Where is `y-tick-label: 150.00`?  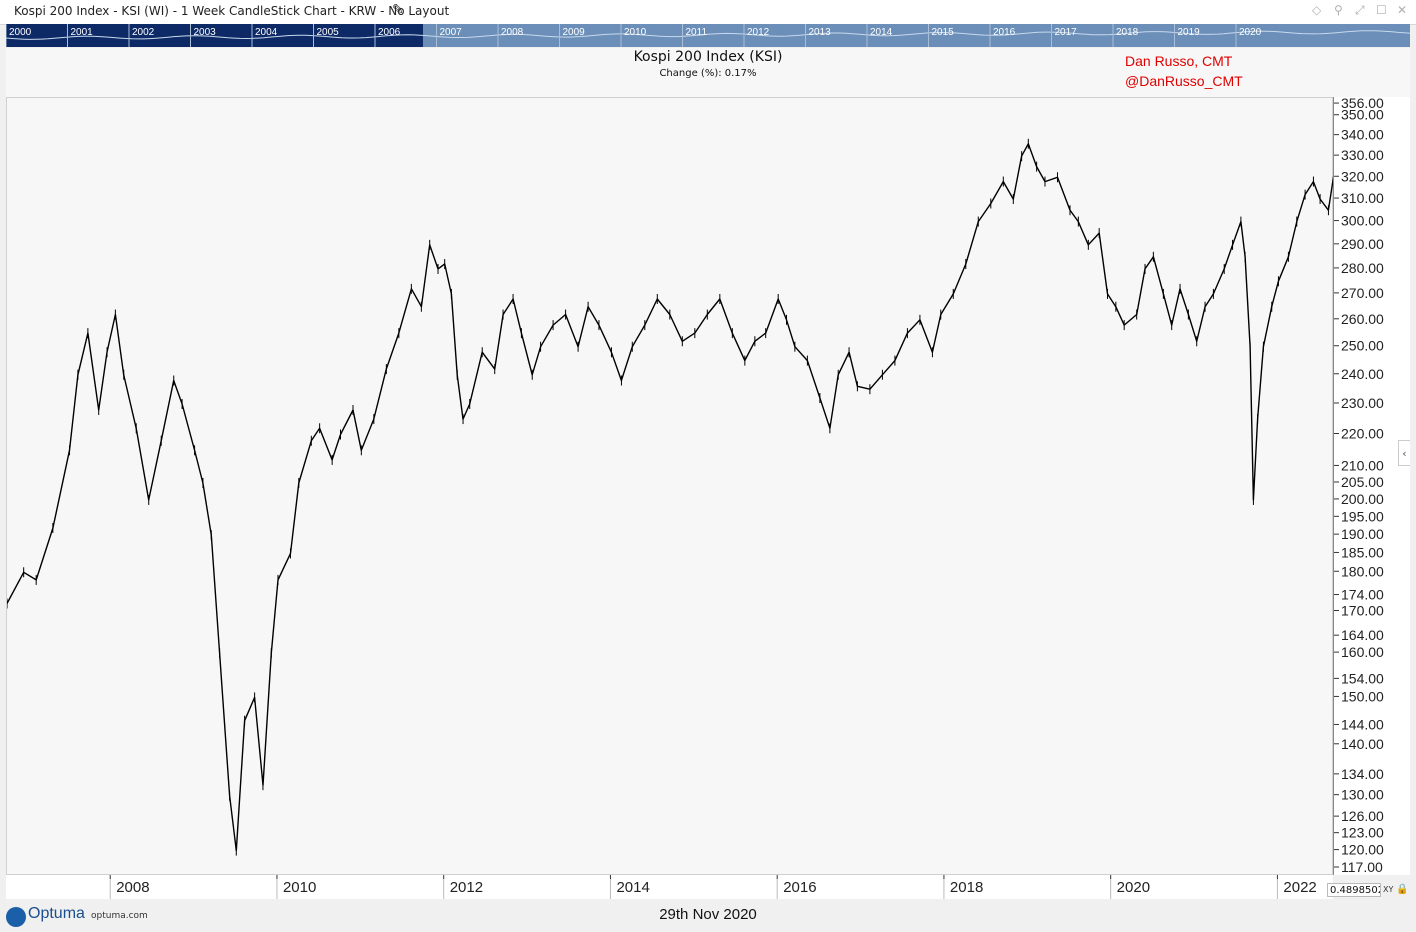
y-tick-label: 150.00 is located at coordinates (1362, 696).